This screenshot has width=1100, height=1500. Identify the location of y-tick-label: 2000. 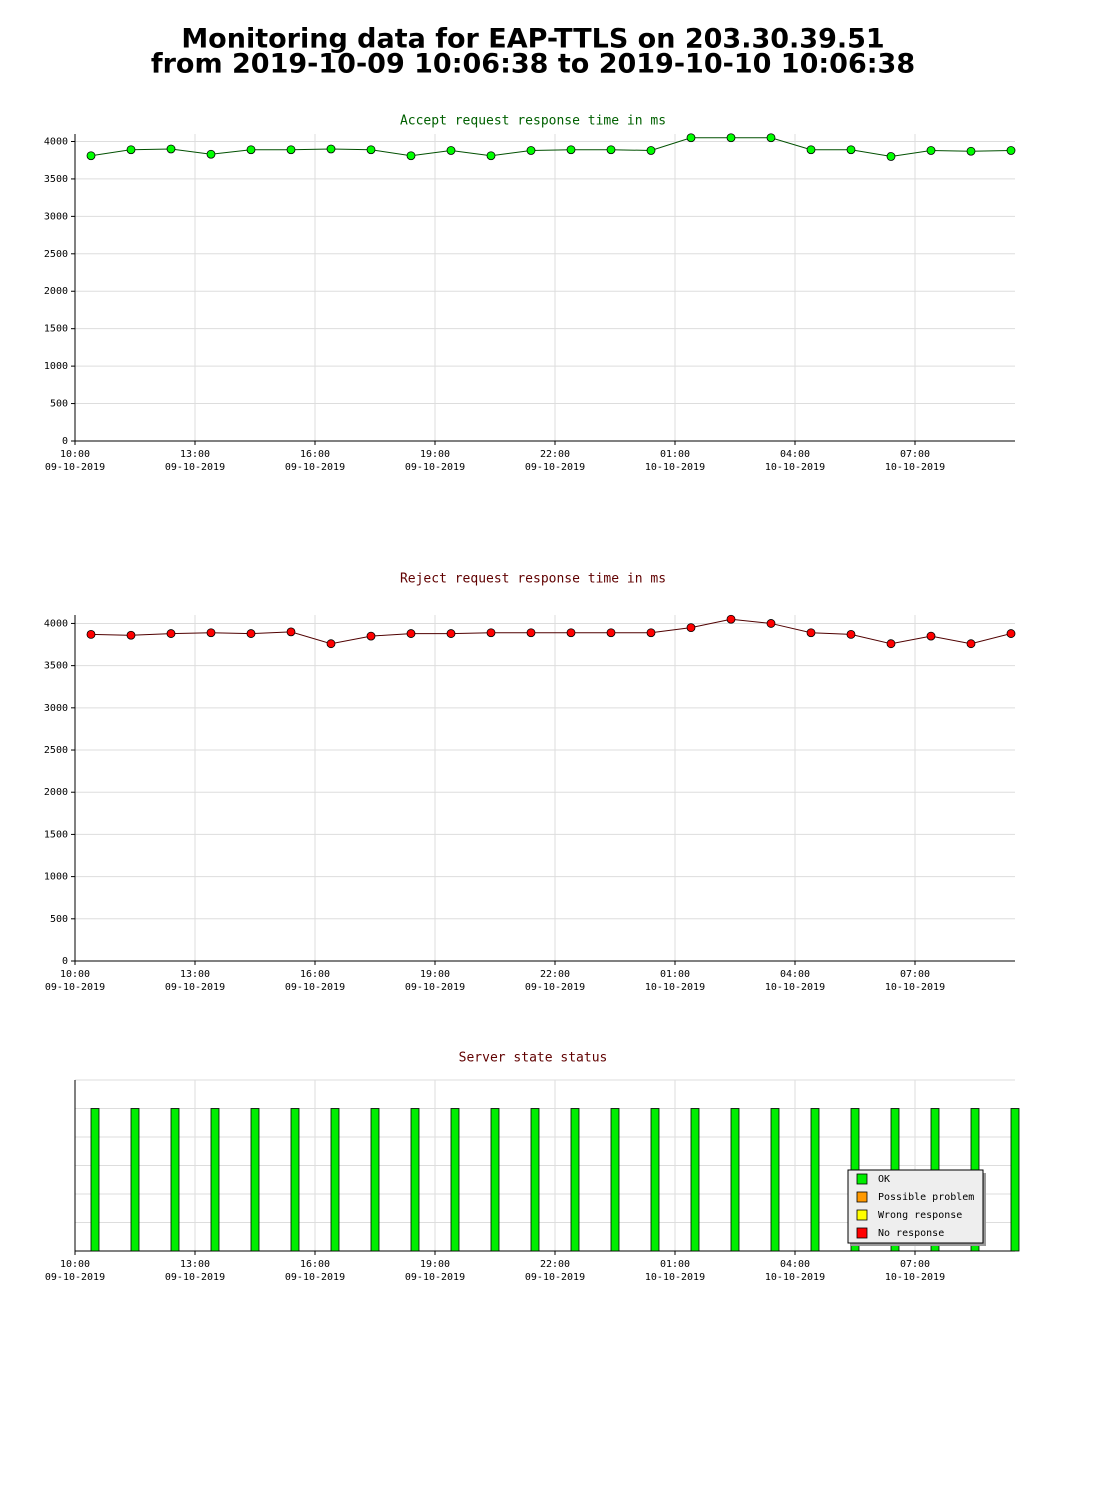
(56, 792).